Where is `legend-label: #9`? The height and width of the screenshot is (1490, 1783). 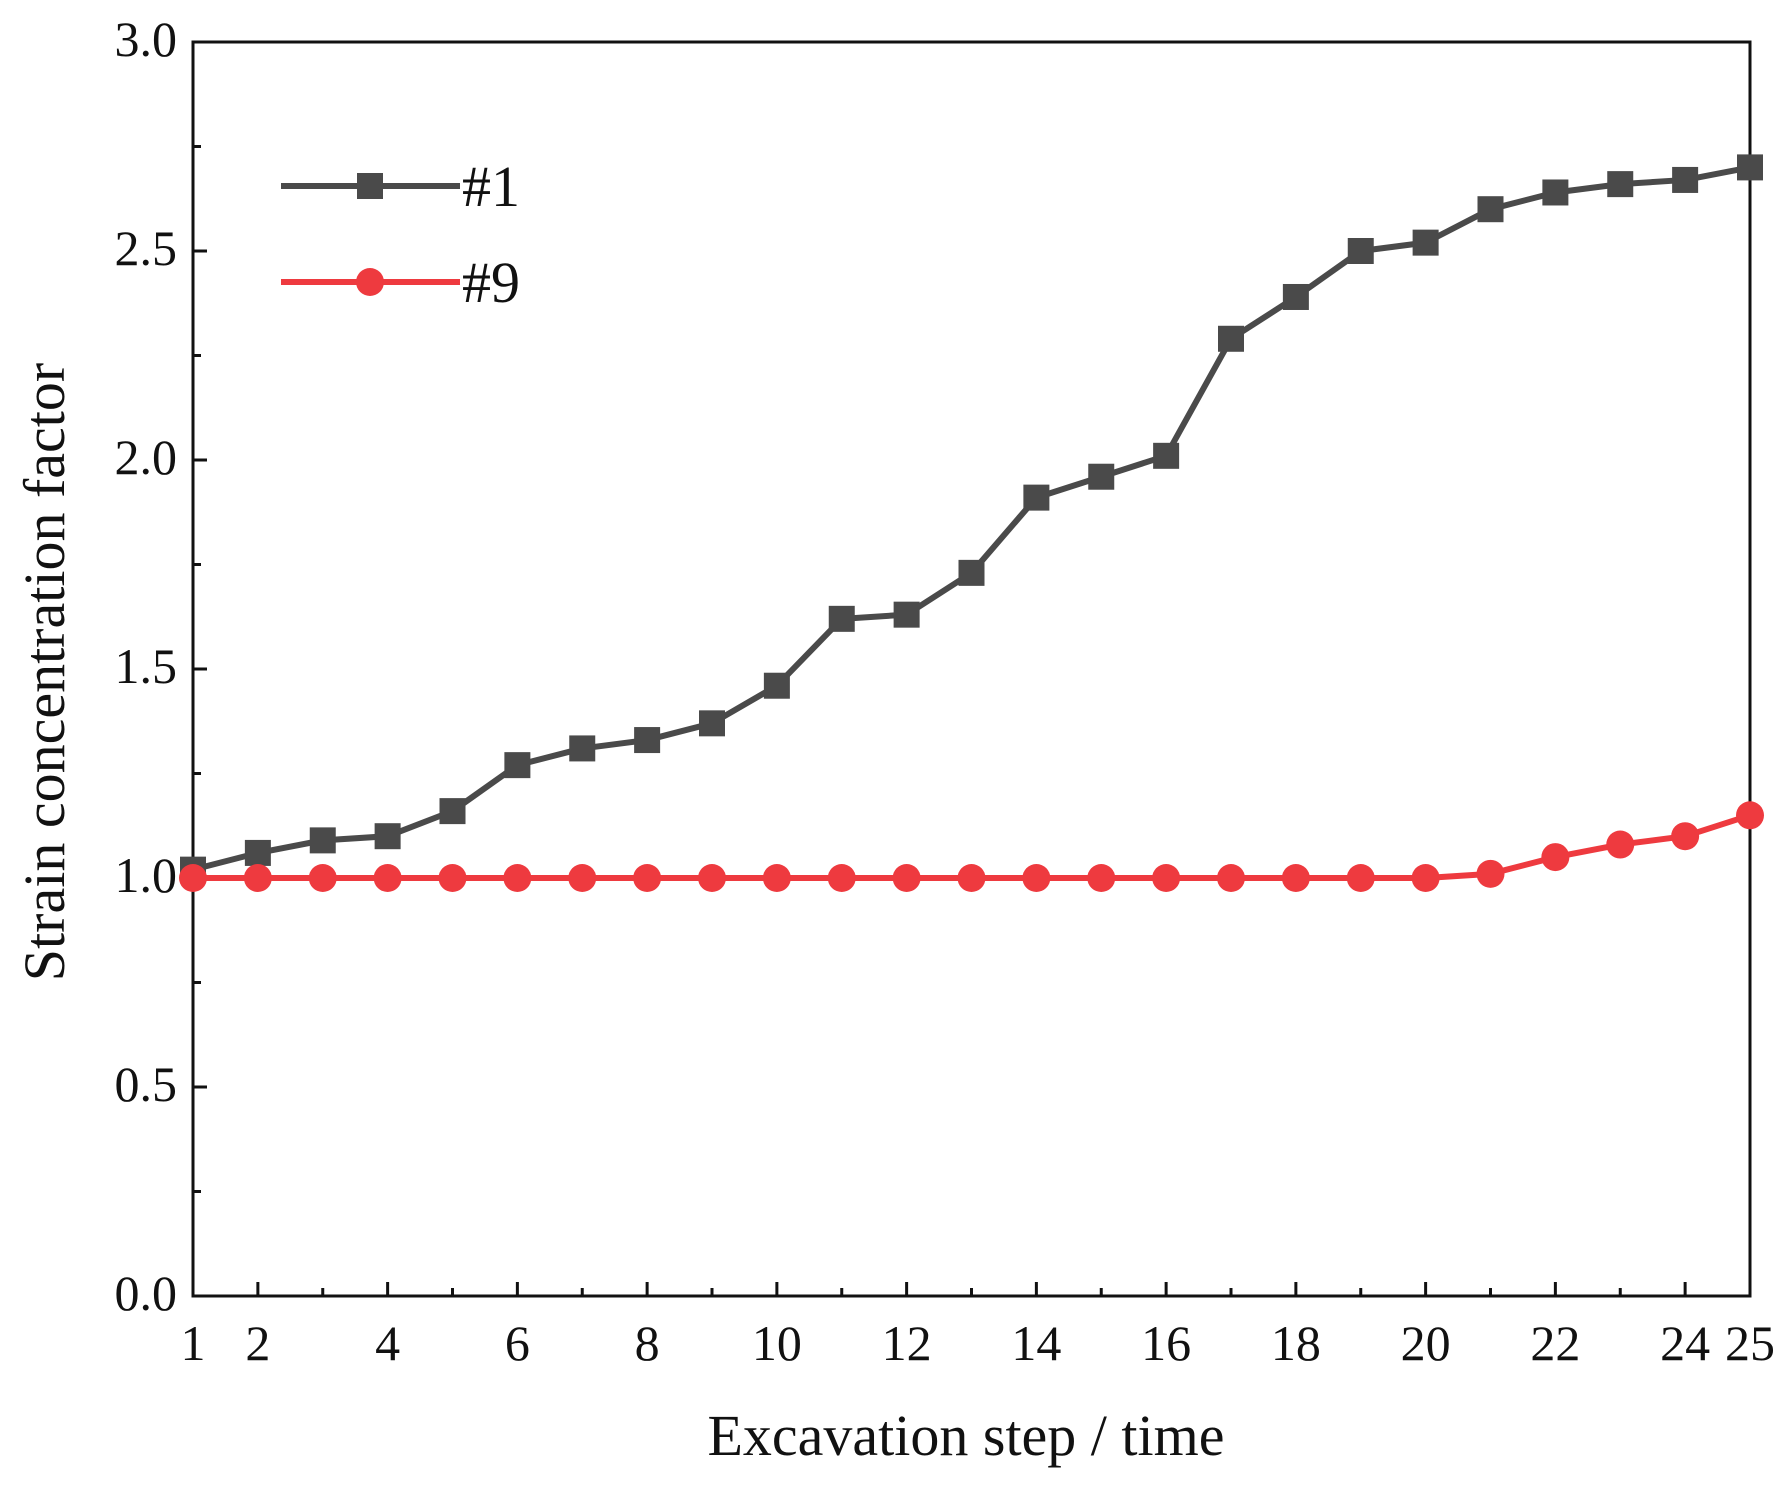
legend-label: #9 is located at coordinates (491, 282).